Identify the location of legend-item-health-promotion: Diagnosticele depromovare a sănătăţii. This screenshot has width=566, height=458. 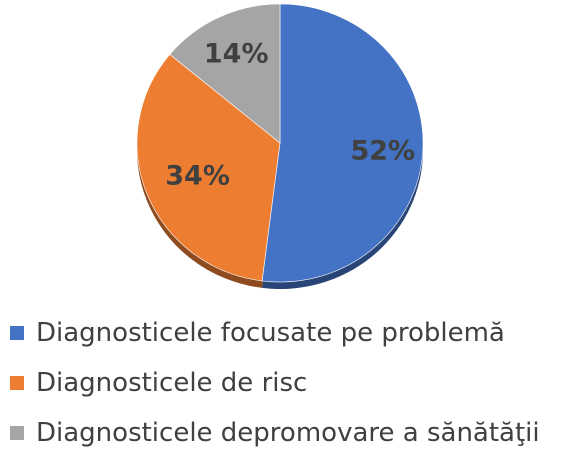
(286, 433).